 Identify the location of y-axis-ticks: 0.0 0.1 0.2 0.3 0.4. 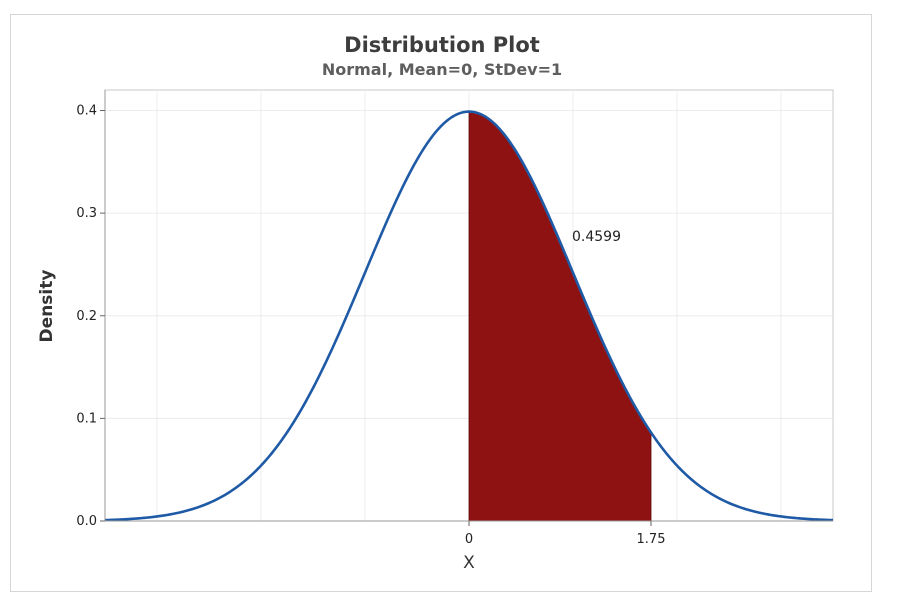
(90, 316).